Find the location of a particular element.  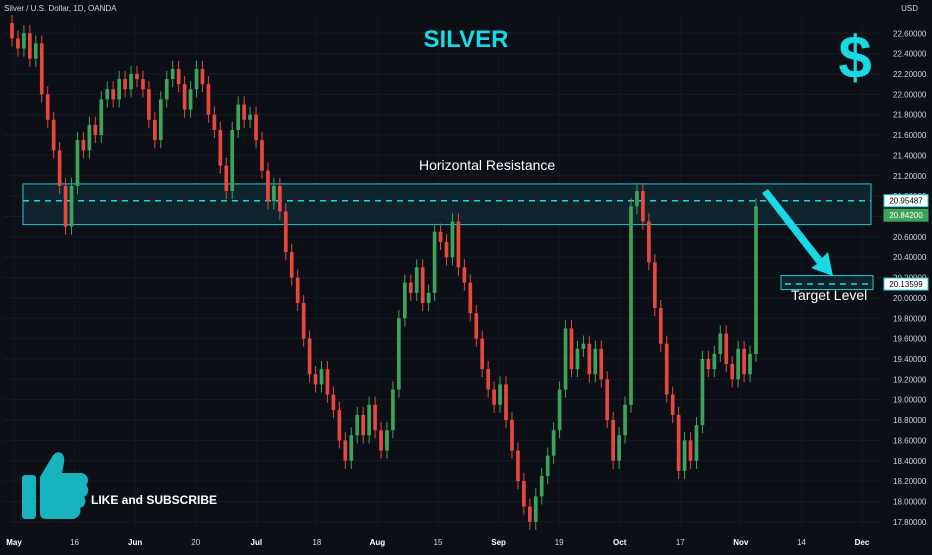

price-tick-label: 21.60000 is located at coordinates (910, 135).